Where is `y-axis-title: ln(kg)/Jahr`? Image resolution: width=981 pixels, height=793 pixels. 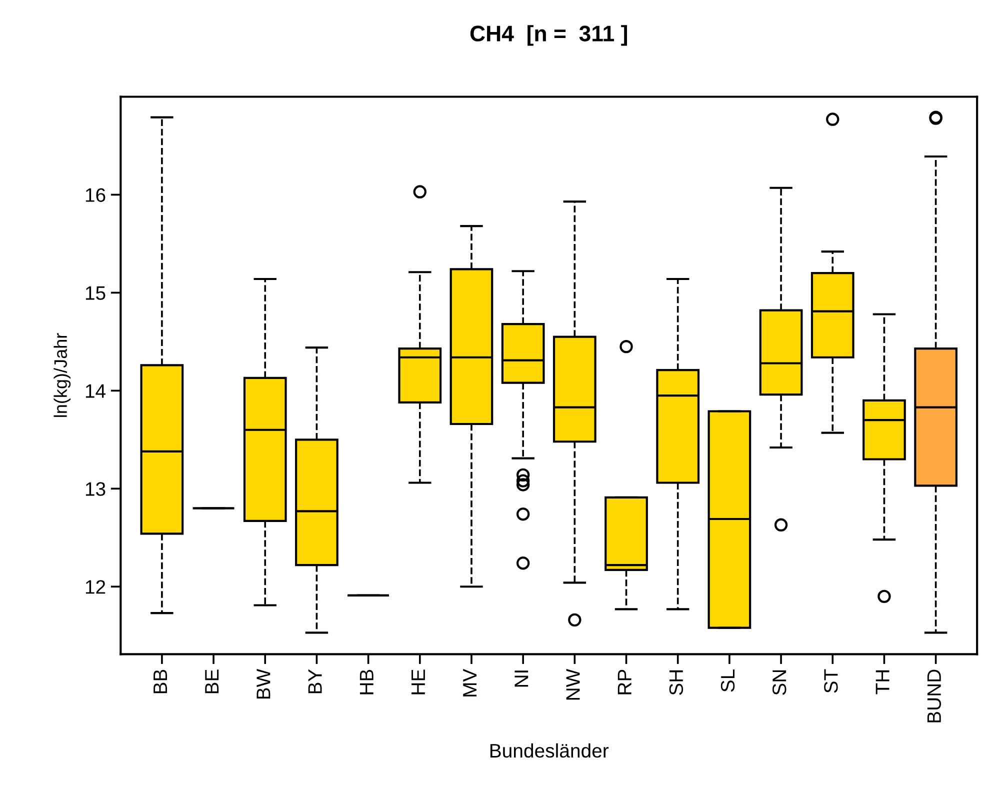 y-axis-title: ln(kg)/Jahr is located at coordinates (62, 375).